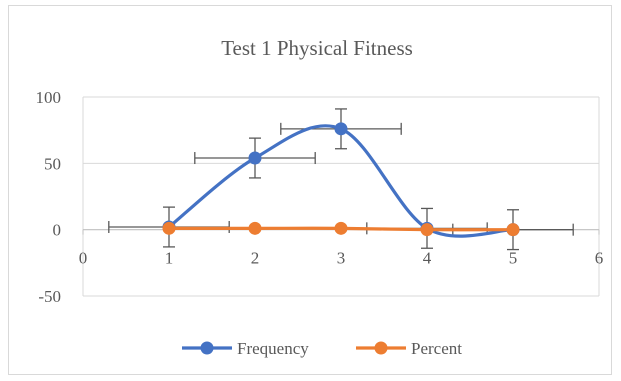 Image resolution: width=621 pixels, height=381 pixels. What do you see at coordinates (49, 296) in the screenshot?
I see `y-tick-label: -50` at bounding box center [49, 296].